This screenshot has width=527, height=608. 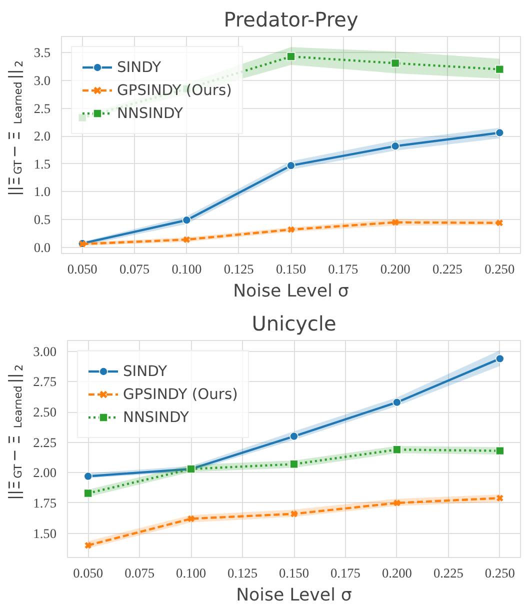 What do you see at coordinates (42, 52) in the screenshot?
I see `y-tick-label: 3.5` at bounding box center [42, 52].